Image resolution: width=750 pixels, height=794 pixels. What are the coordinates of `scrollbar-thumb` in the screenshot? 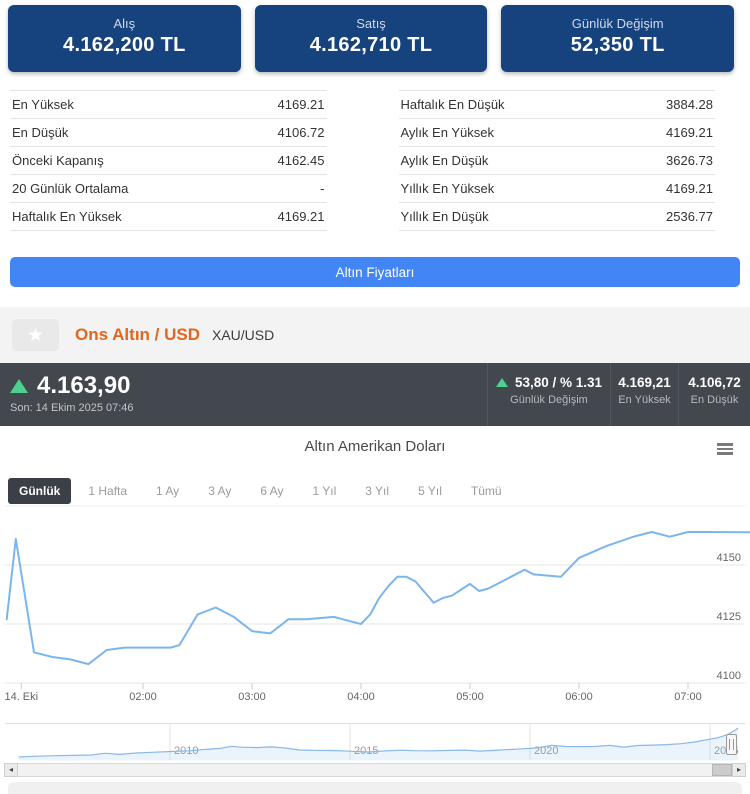 It's located at (722, 770).